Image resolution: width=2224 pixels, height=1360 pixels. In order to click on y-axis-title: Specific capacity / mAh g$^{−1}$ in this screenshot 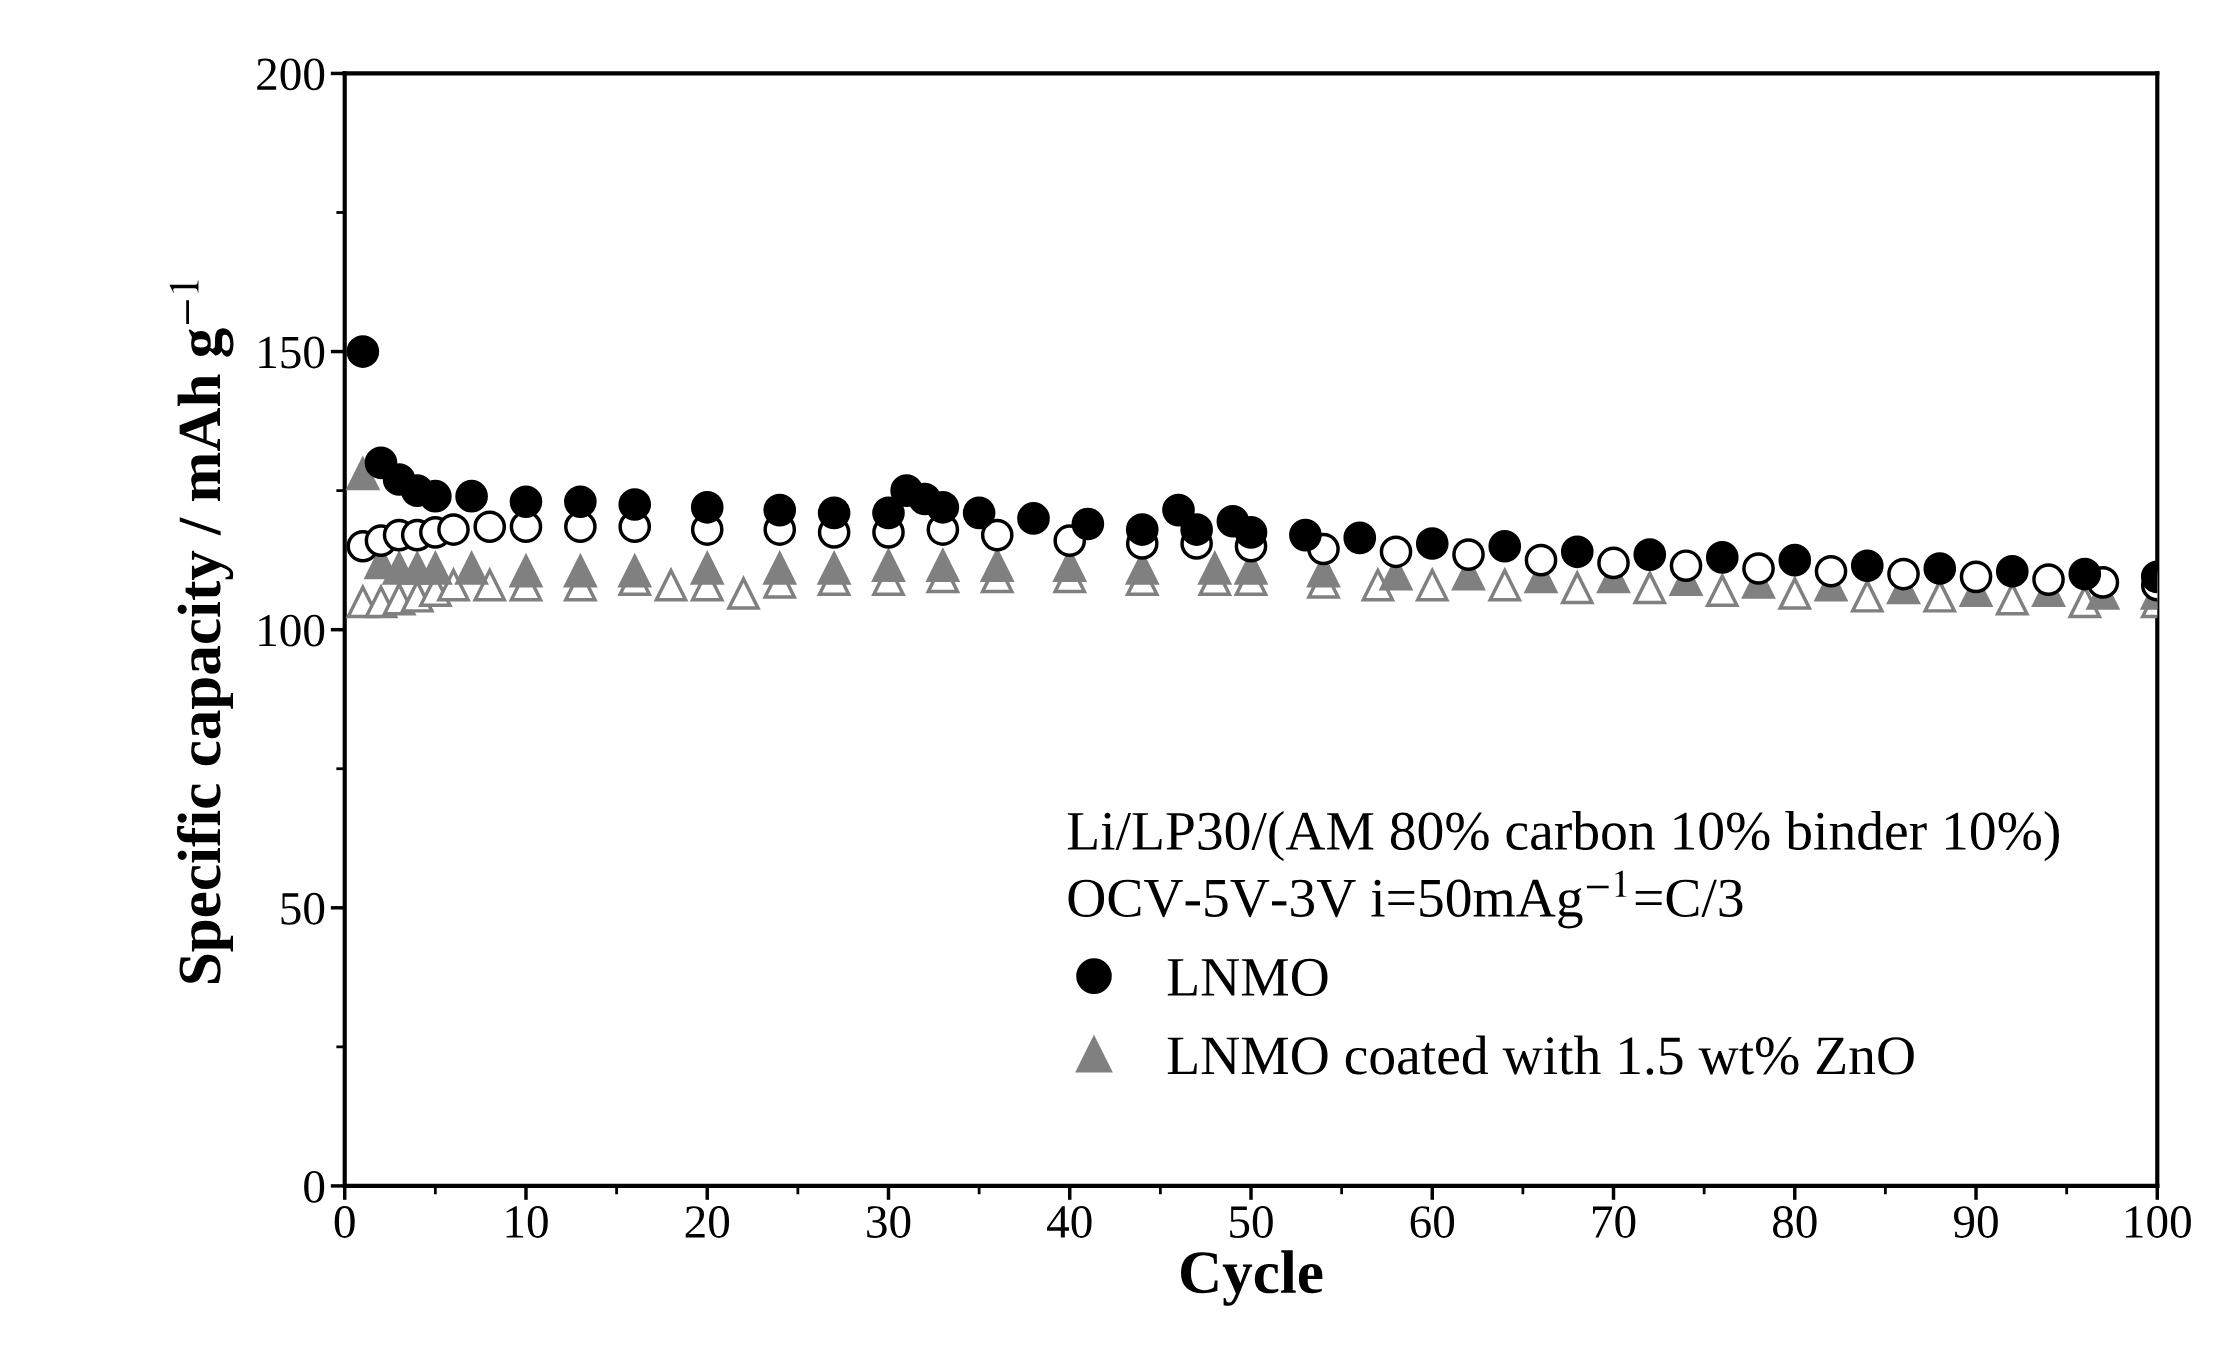, I will do `click(201, 632)`.